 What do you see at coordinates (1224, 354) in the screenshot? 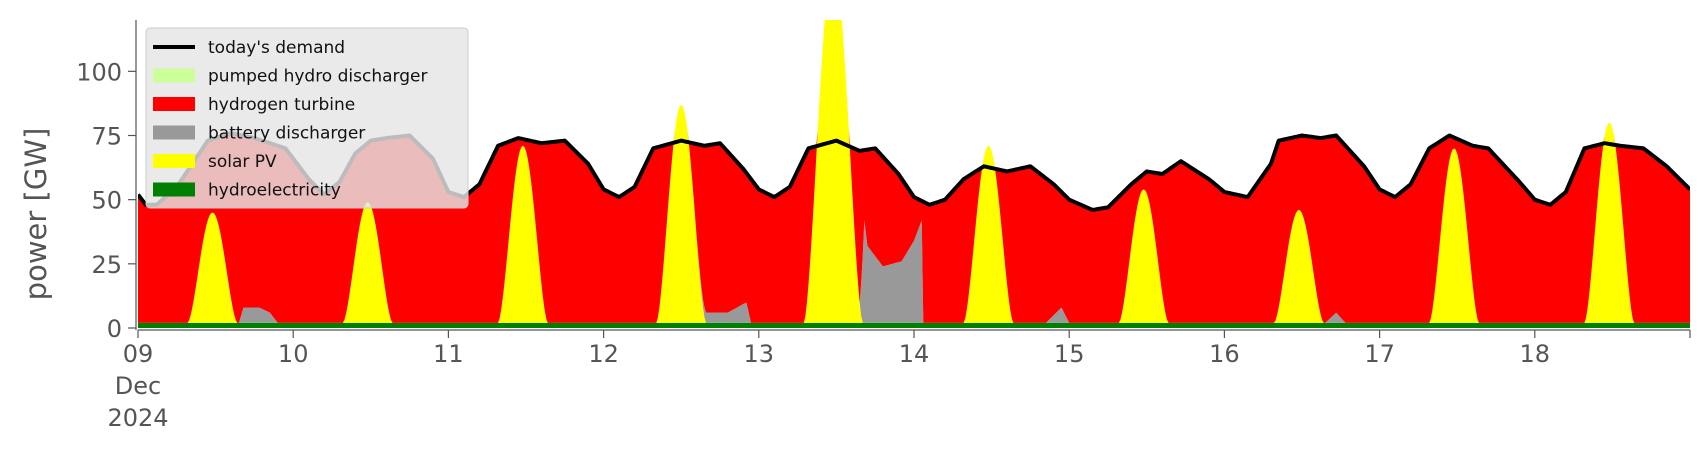
I see `x-tick-label: 16` at bounding box center [1224, 354].